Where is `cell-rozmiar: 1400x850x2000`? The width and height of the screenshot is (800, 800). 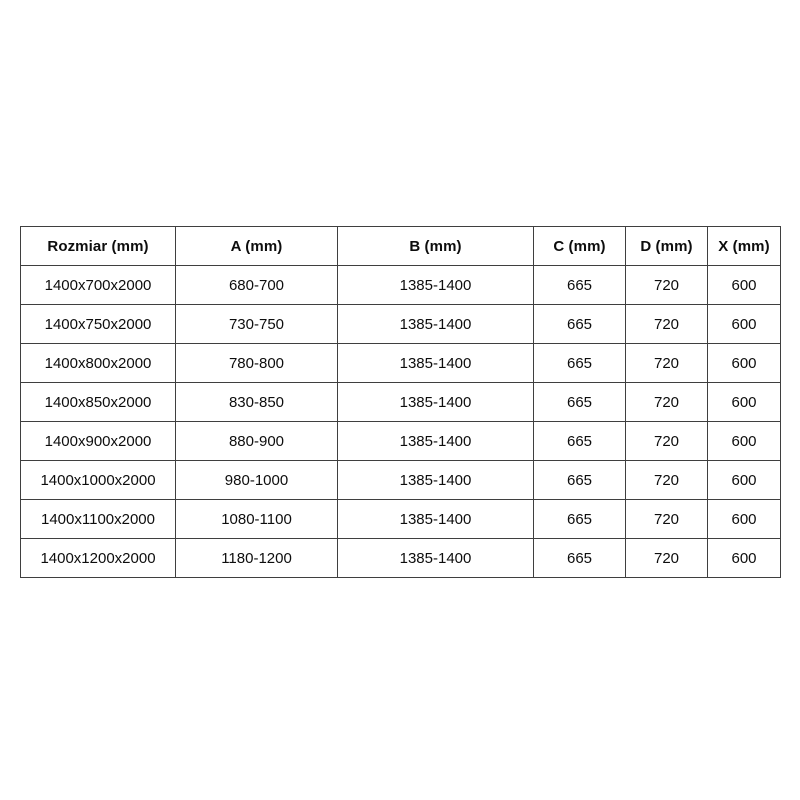 cell-rozmiar: 1400x850x2000 is located at coordinates (98, 402).